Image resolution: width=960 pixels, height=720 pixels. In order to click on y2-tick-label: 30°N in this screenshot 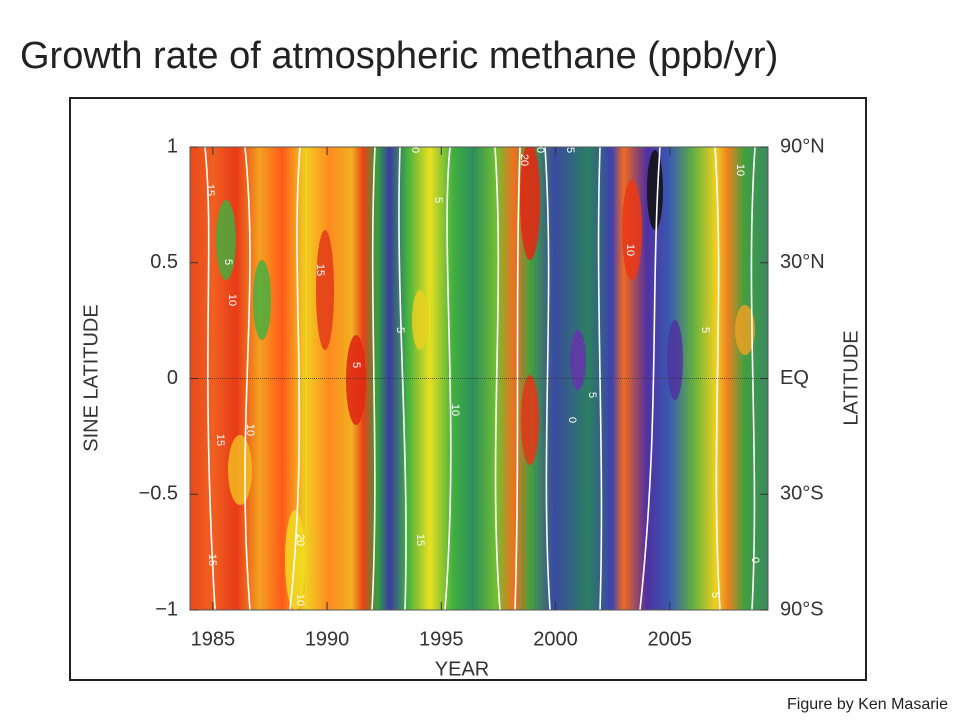, I will do `click(802, 262)`.